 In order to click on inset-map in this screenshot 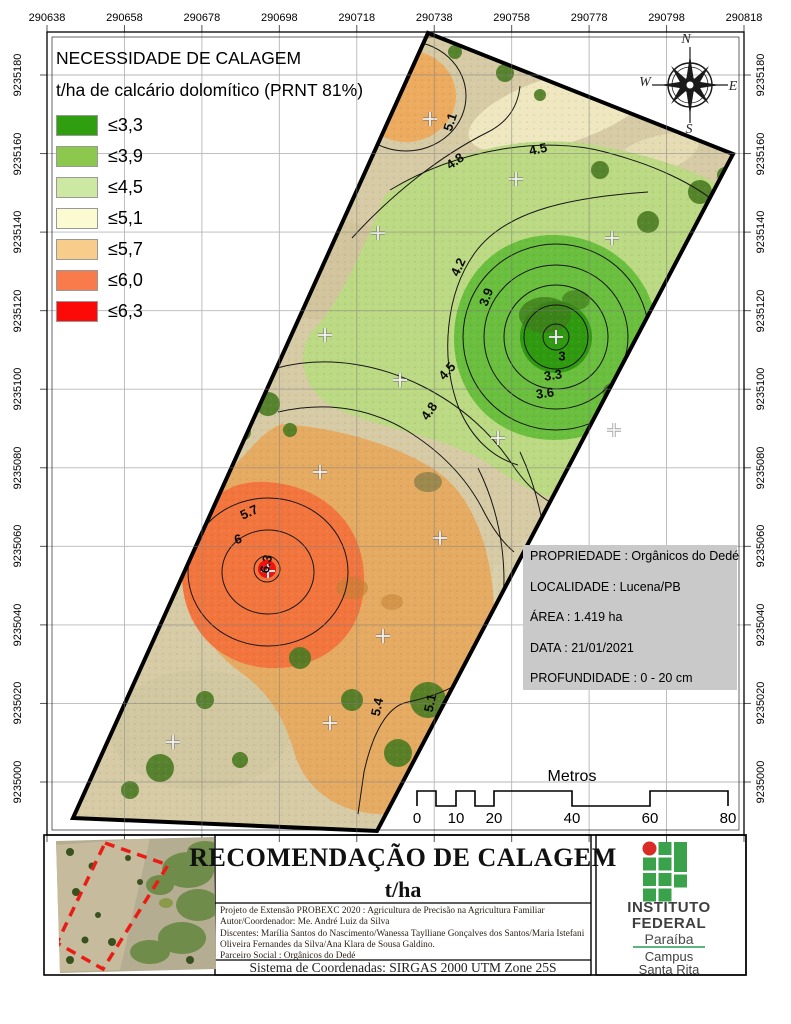, I will do `click(136, 905)`.